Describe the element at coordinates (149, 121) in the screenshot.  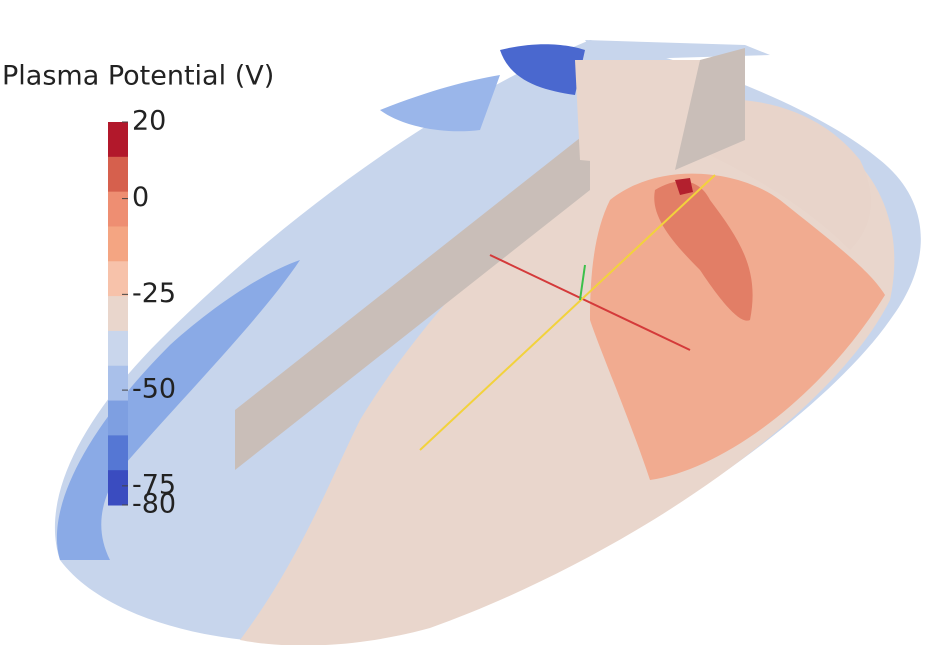
I see `colorbar-tick-label: 20` at that location.